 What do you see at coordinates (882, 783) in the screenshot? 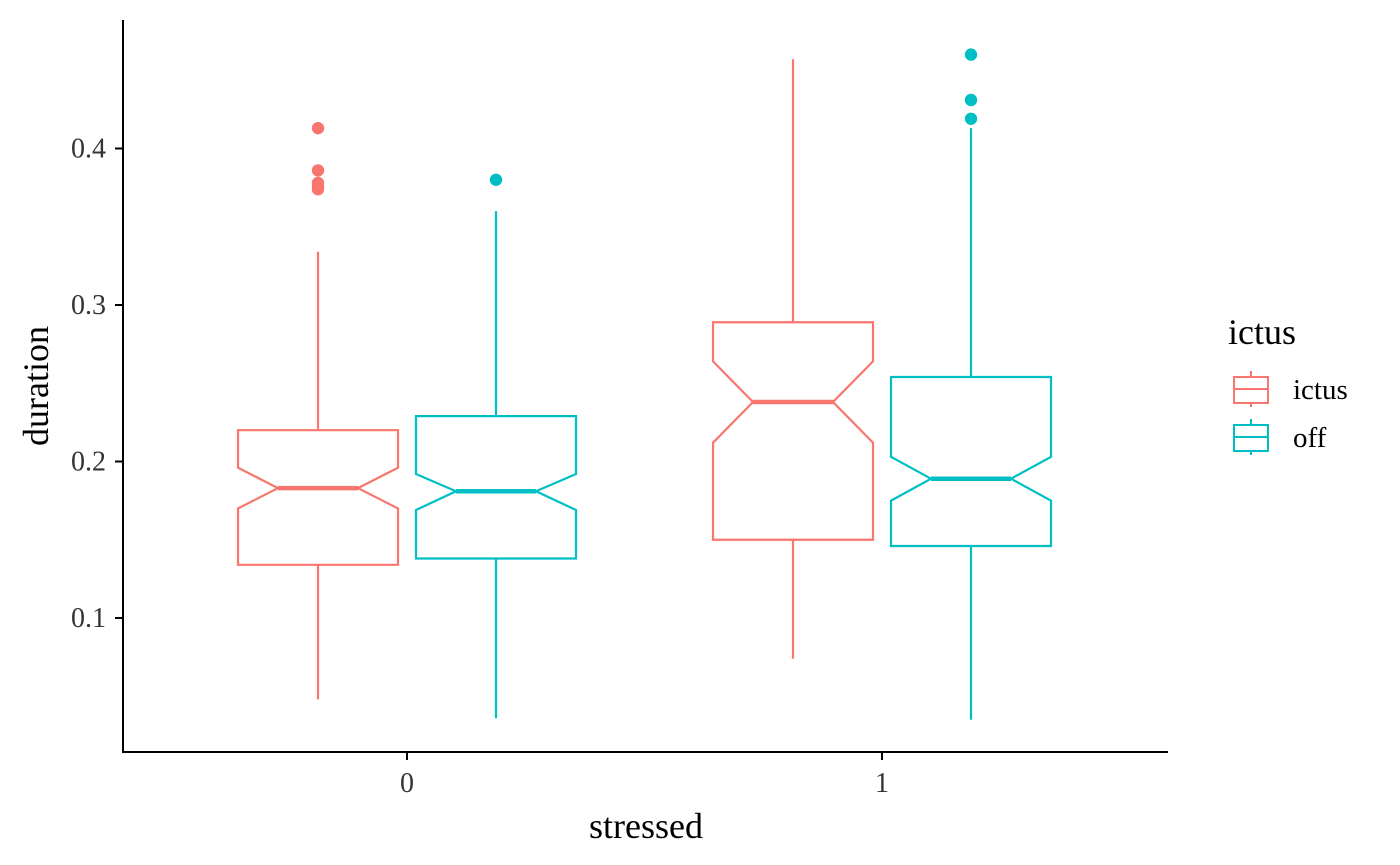
I see `x-tick-label: 1` at bounding box center [882, 783].